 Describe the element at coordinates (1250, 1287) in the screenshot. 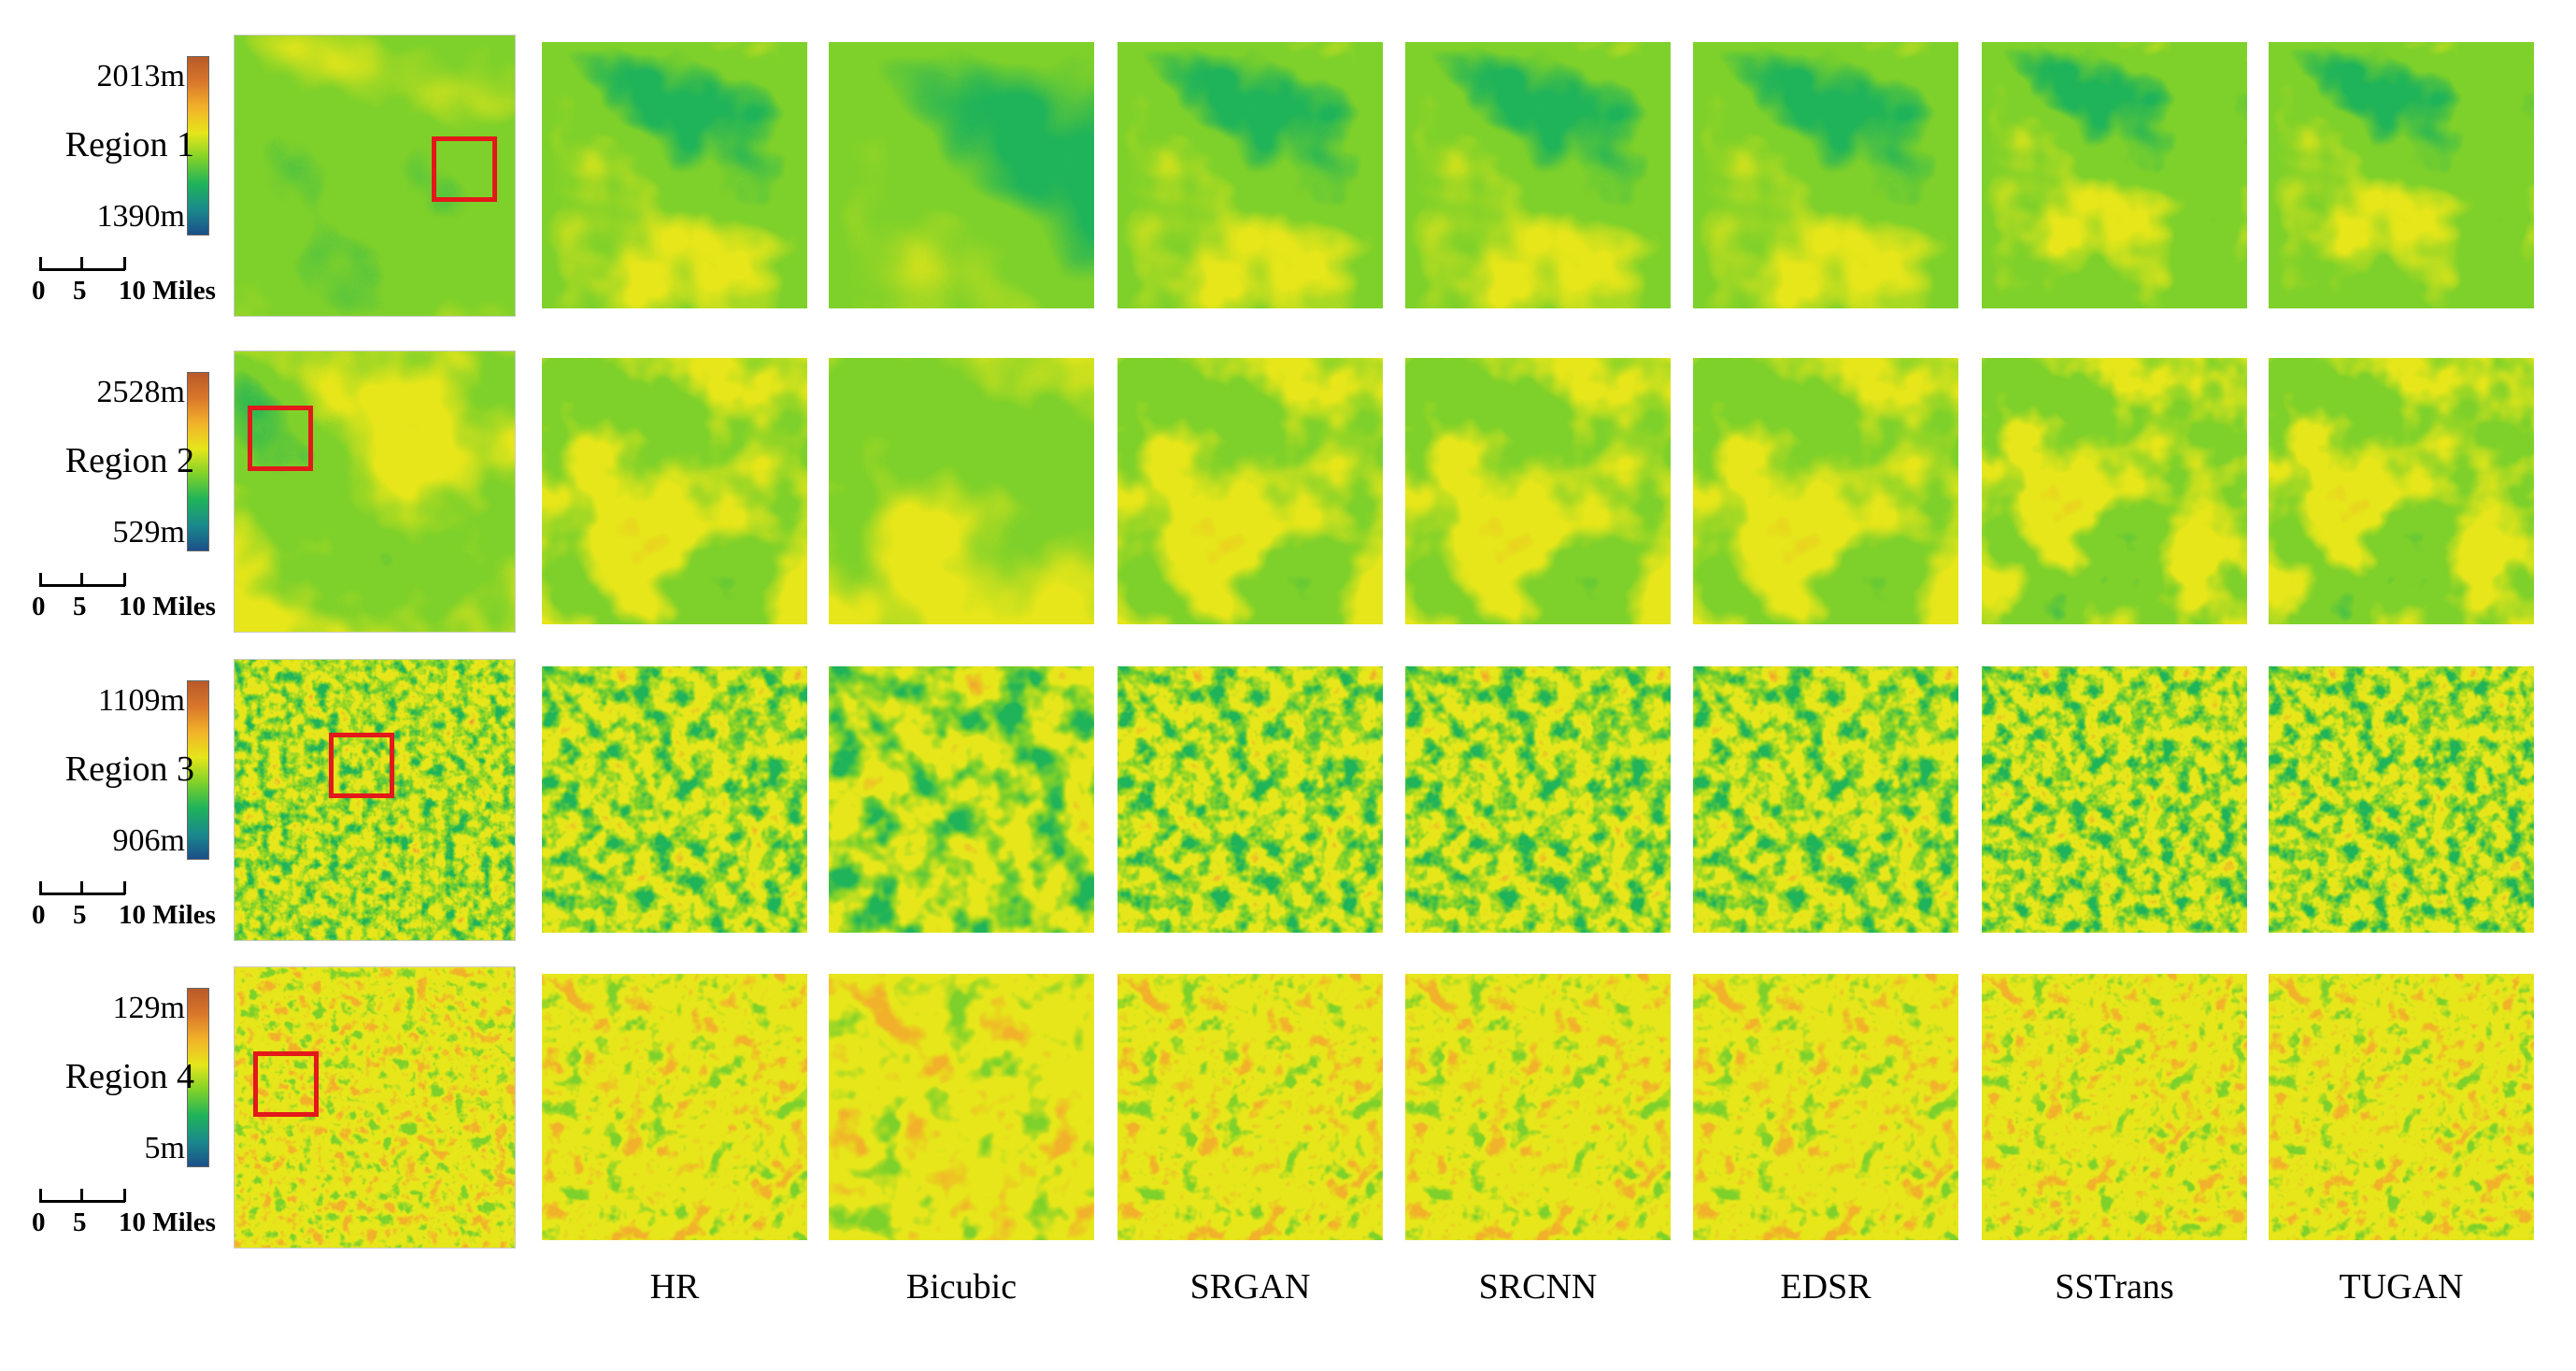

I see `method-label-srgan: SRGAN` at that location.